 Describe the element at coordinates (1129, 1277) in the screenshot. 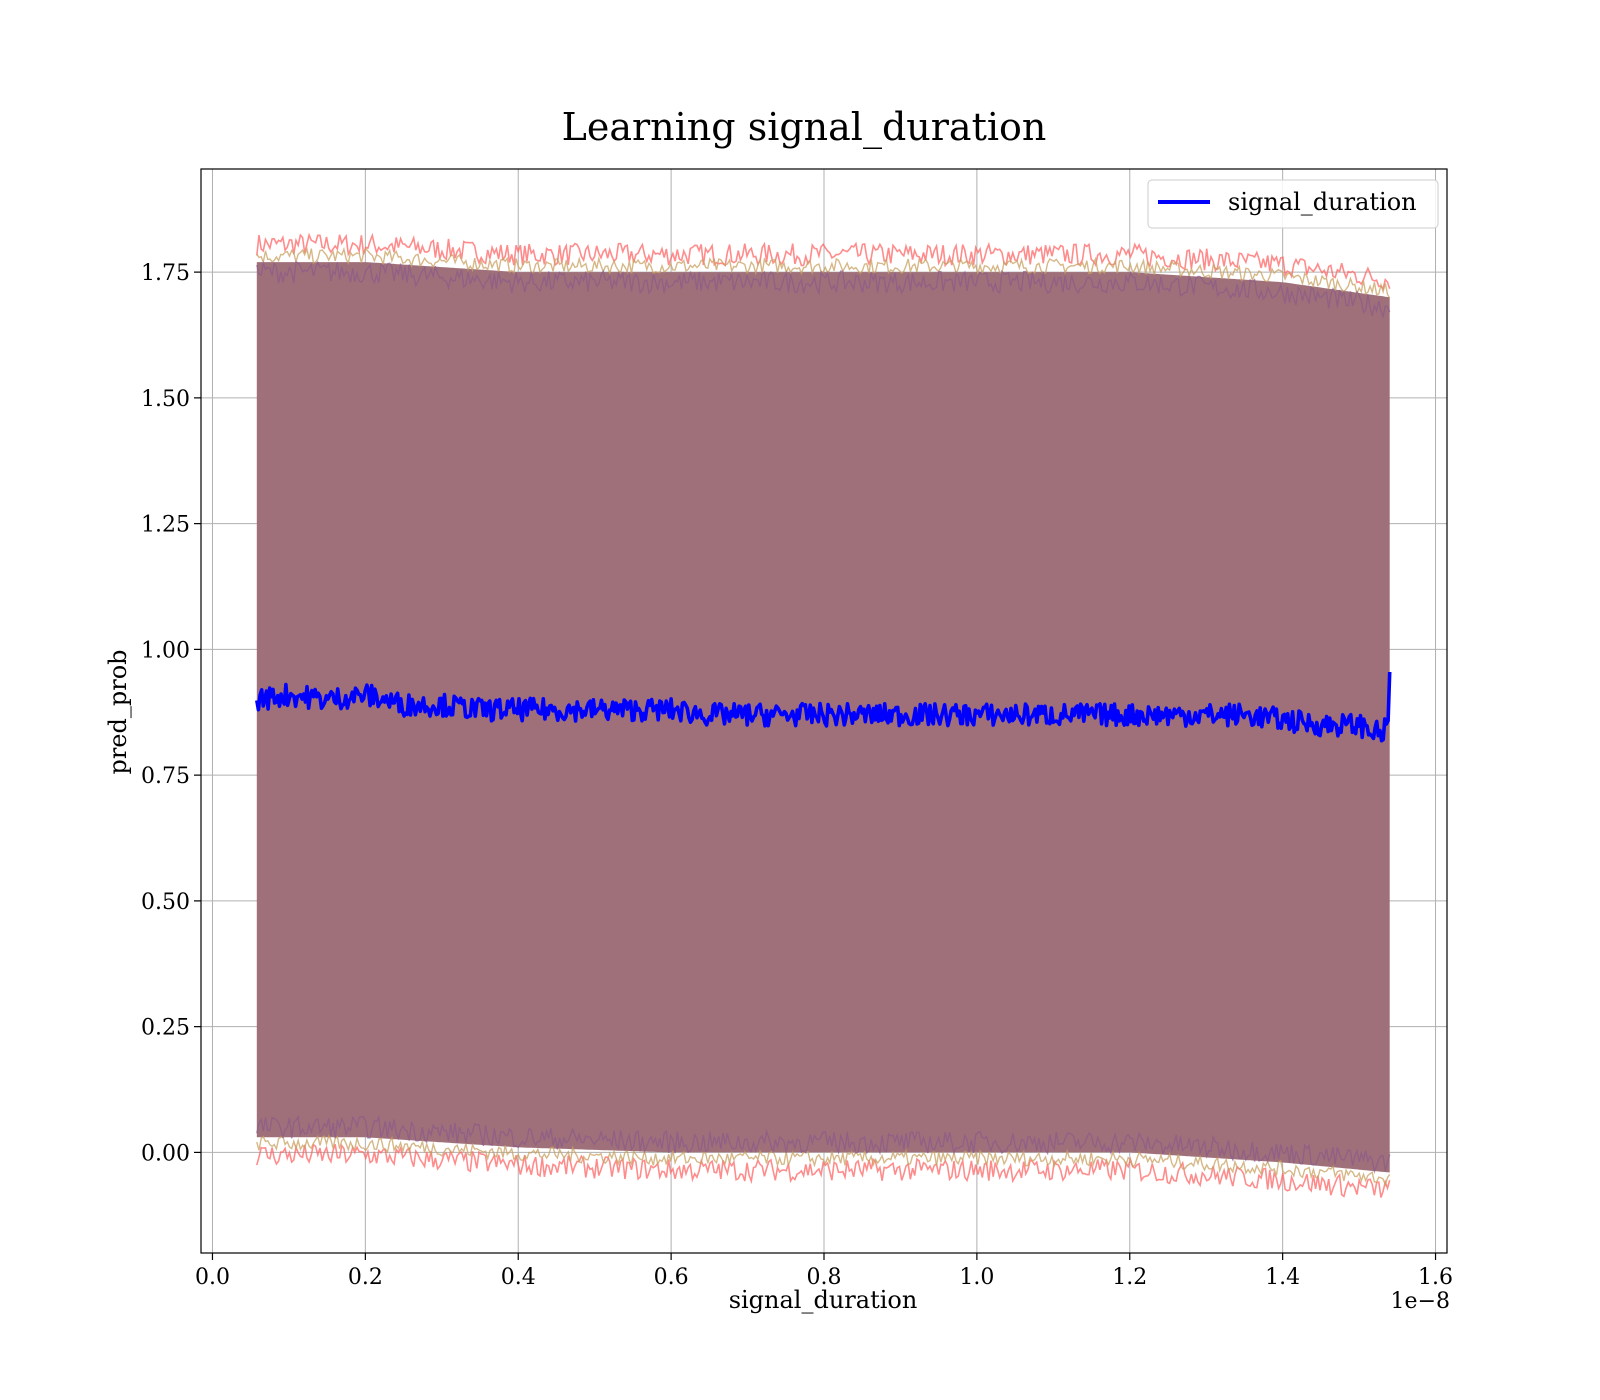

I see `x-tick-label: 1.2` at that location.